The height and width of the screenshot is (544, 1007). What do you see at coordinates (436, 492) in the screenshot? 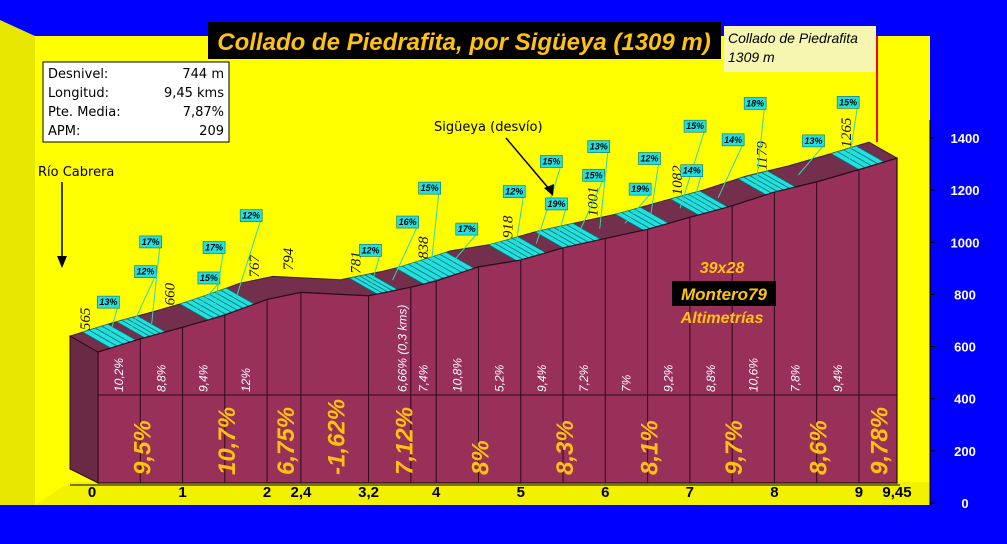
I see `x-tick-label: 4` at bounding box center [436, 492].